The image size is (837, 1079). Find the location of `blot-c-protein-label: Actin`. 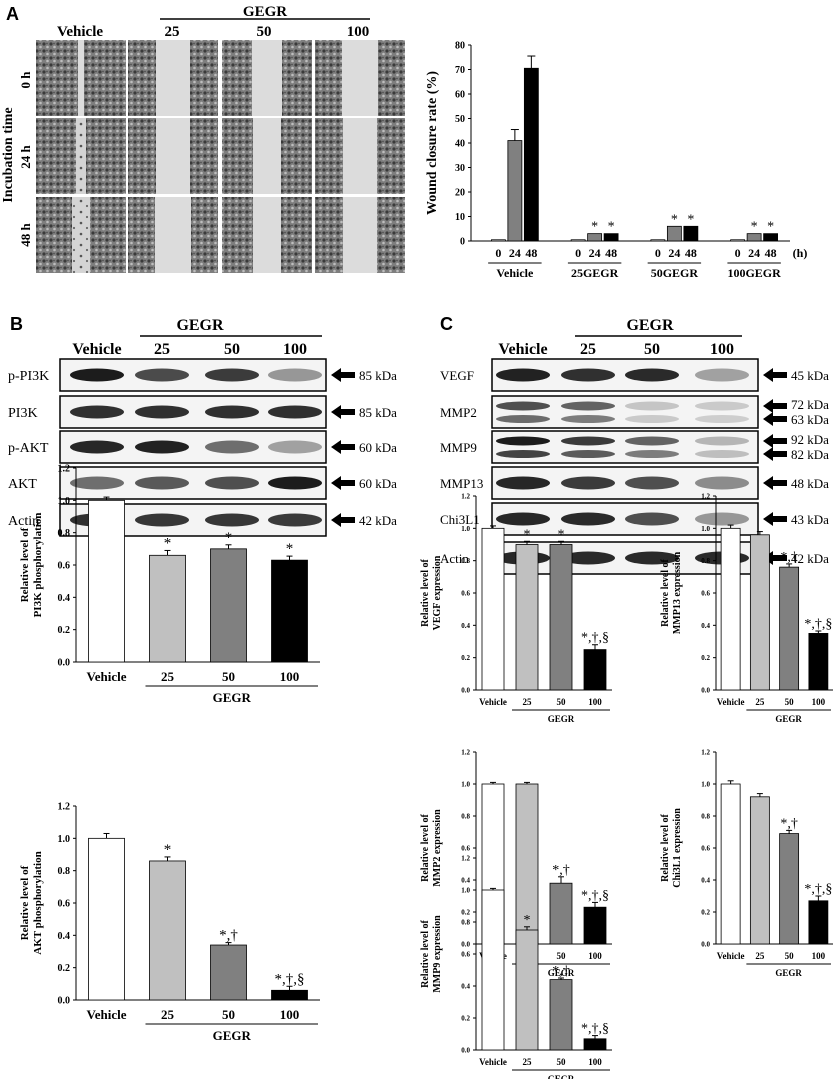

blot-c-protein-label: Actin is located at coordinates (454, 558).